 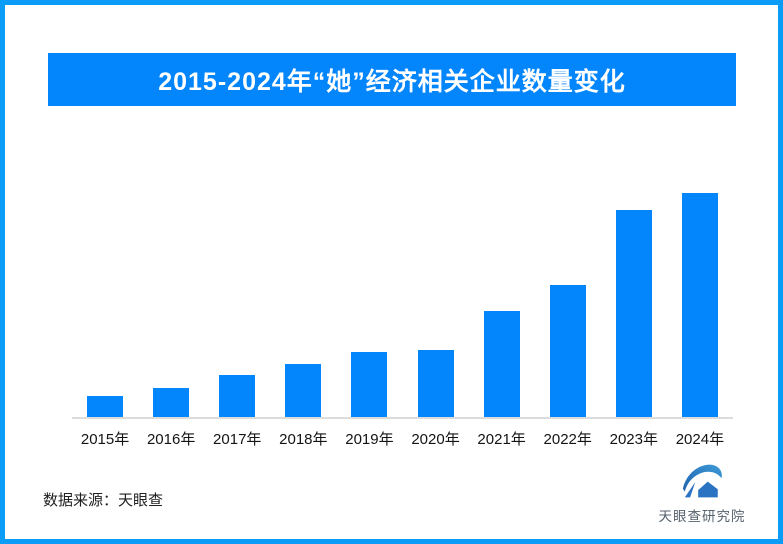 I want to click on bar-2016年, so click(x=171, y=402).